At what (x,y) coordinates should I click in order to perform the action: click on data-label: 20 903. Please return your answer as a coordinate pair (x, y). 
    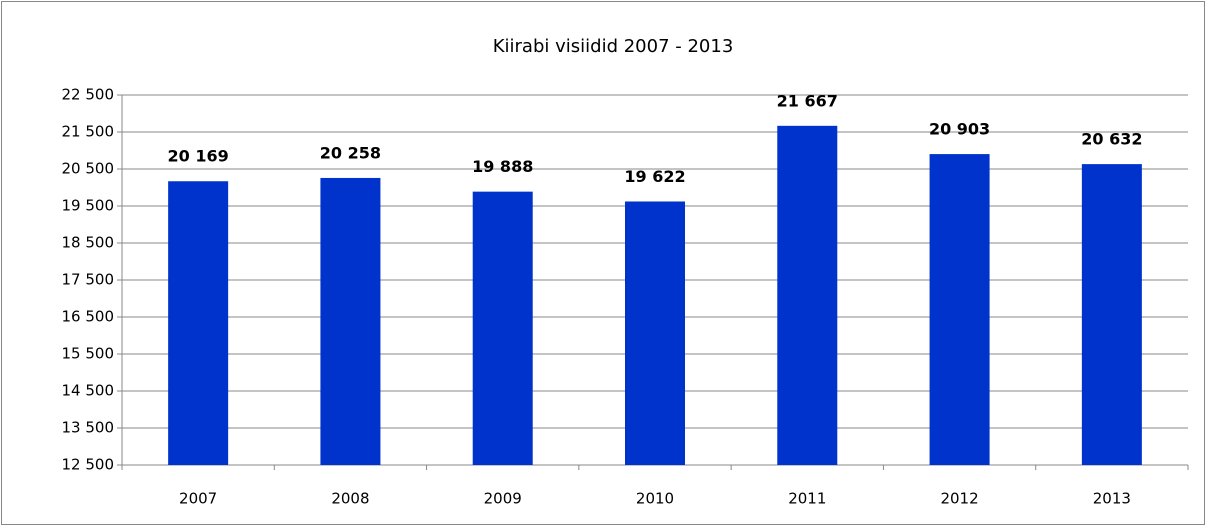
    Looking at the image, I should click on (959, 129).